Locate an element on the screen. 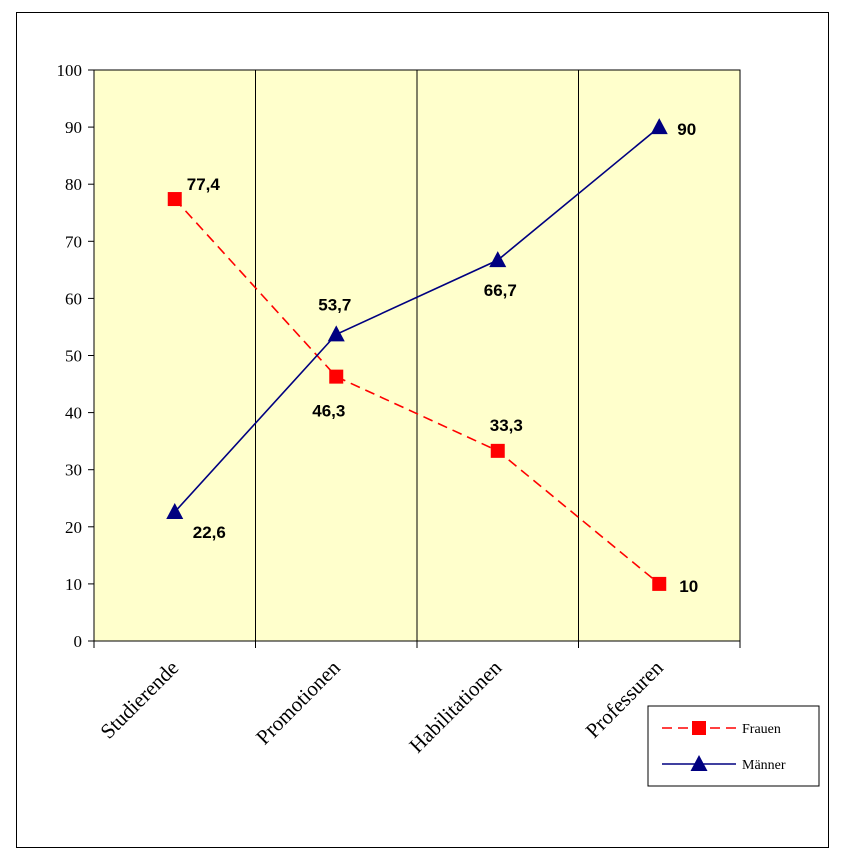  data-label: 33,3 is located at coordinates (506, 425).